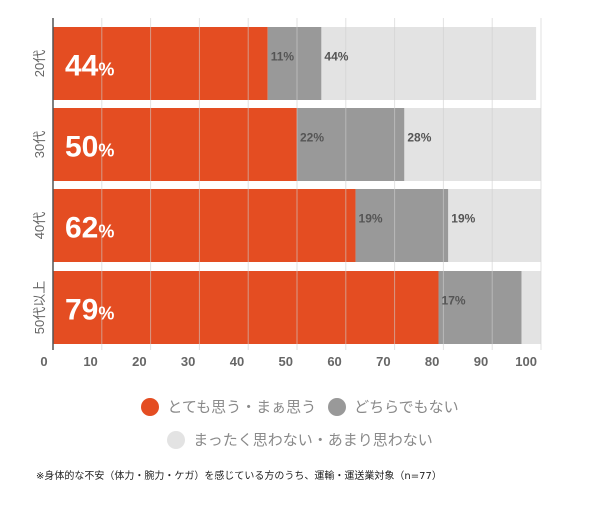  I want to click on x-tick-label: 30, so click(188, 361).